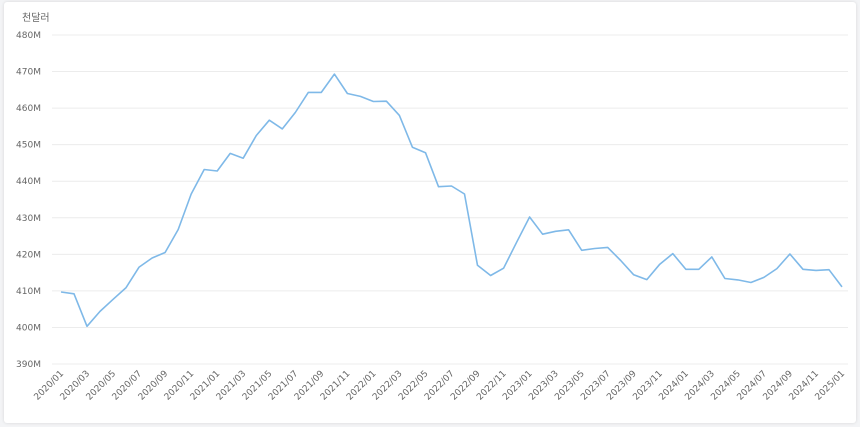 This screenshot has height=427, width=860. What do you see at coordinates (28, 73) in the screenshot?
I see `y-tick-label: 470M` at bounding box center [28, 73].